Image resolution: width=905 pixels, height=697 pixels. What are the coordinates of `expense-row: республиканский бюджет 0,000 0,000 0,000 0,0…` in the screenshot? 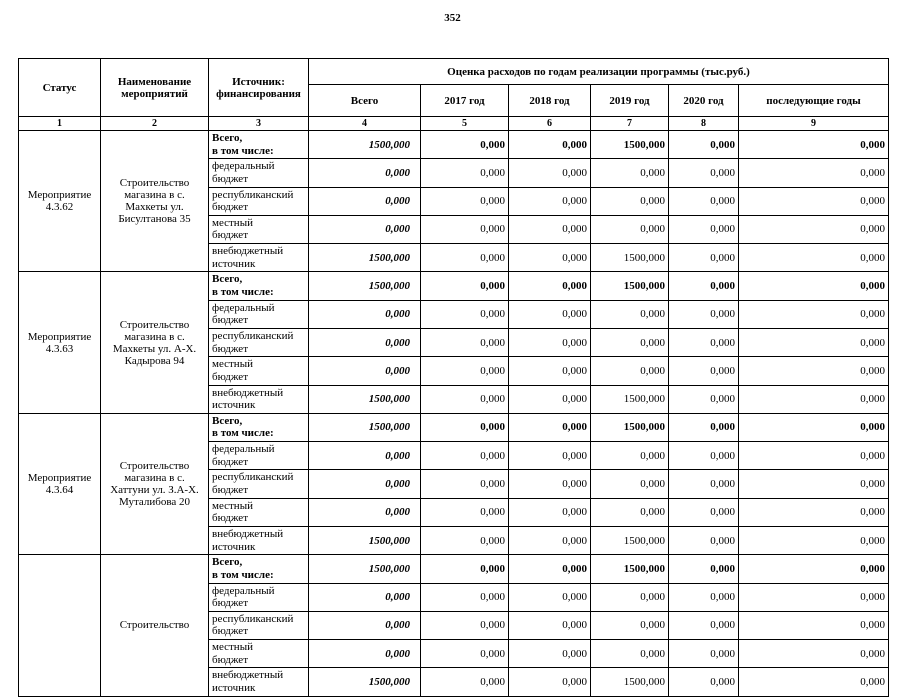 It's located at (454, 342).